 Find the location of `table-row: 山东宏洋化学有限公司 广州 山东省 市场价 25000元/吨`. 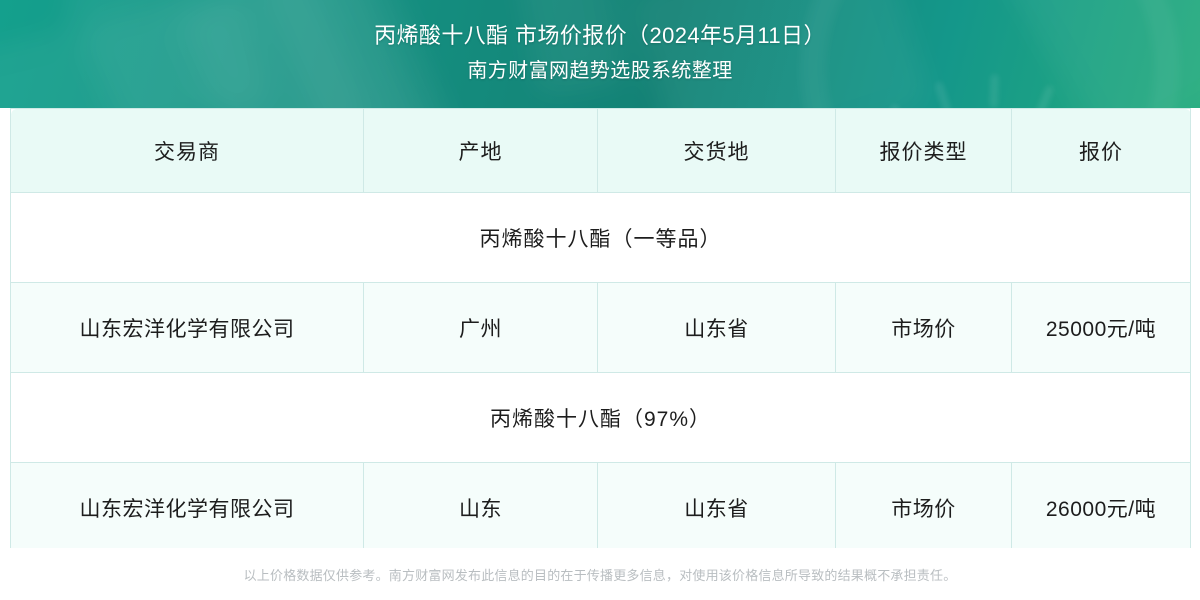

table-row: 山东宏洋化学有限公司 广州 山东省 市场价 25000元/吨 is located at coordinates (600, 327).